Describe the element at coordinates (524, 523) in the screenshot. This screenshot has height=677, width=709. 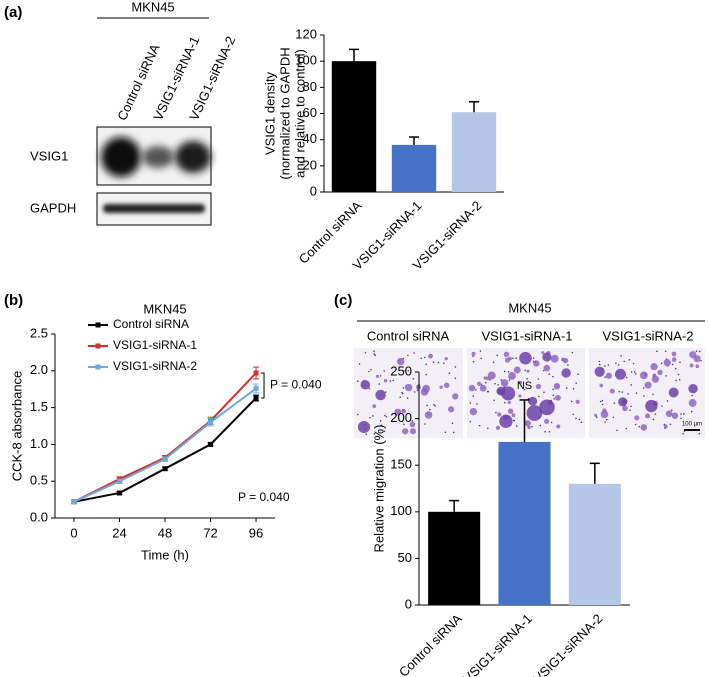
I see `bar` at that location.